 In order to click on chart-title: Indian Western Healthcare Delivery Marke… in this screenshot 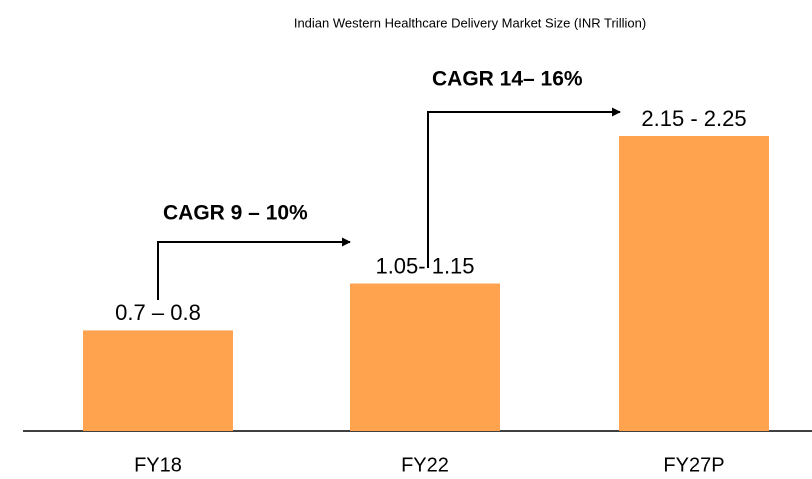, I will do `click(470, 22)`.